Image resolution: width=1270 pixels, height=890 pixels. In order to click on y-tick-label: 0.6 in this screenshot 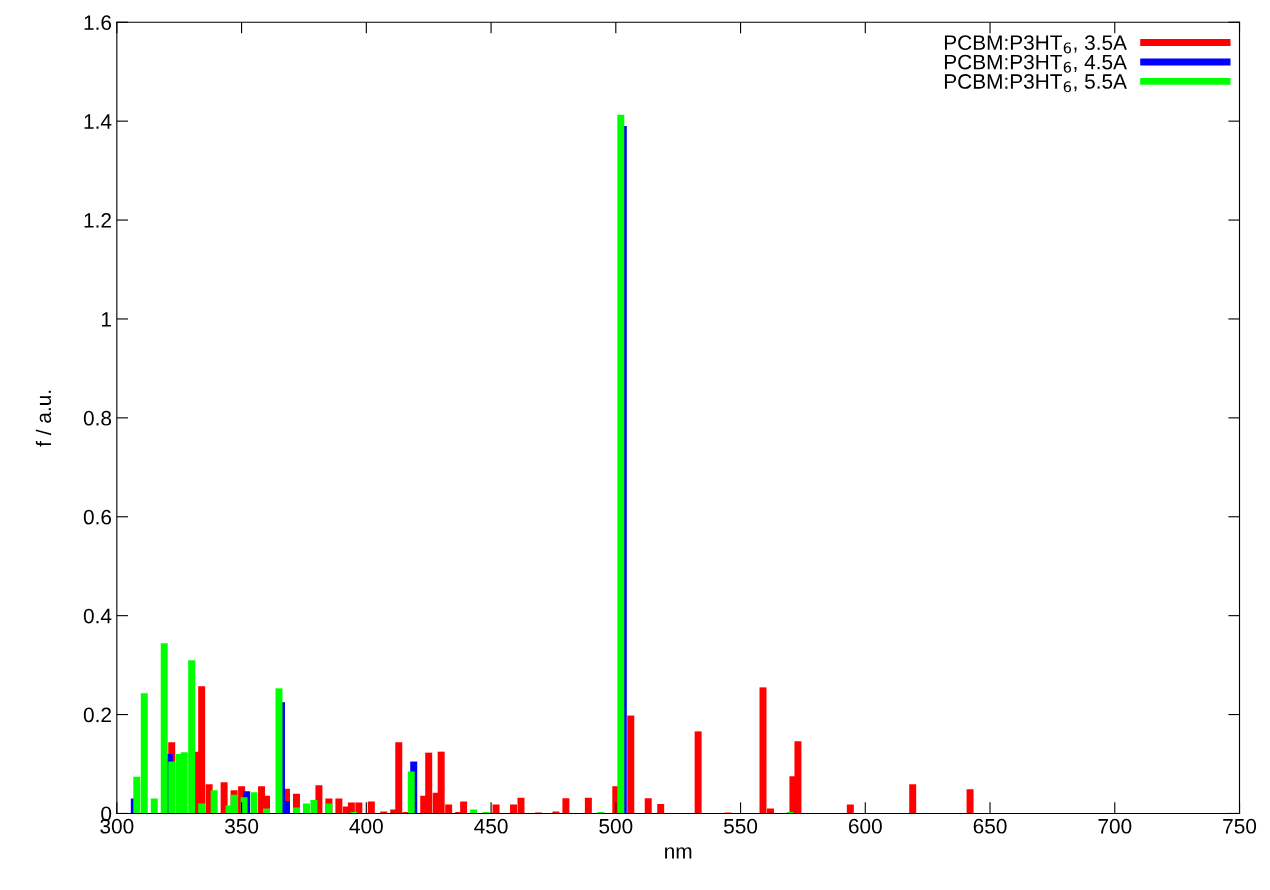, I will do `click(97, 517)`.